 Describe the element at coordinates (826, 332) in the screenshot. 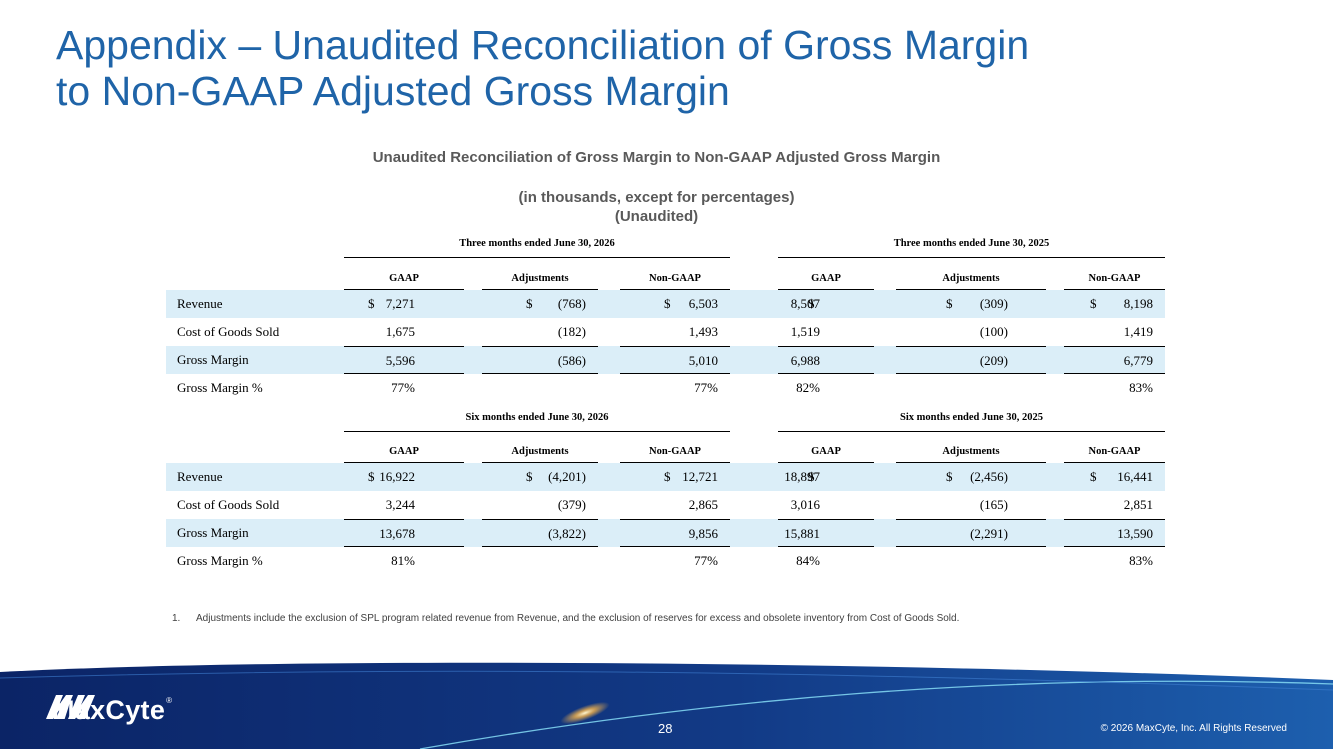

I see `table-cell: 1,519` at that location.